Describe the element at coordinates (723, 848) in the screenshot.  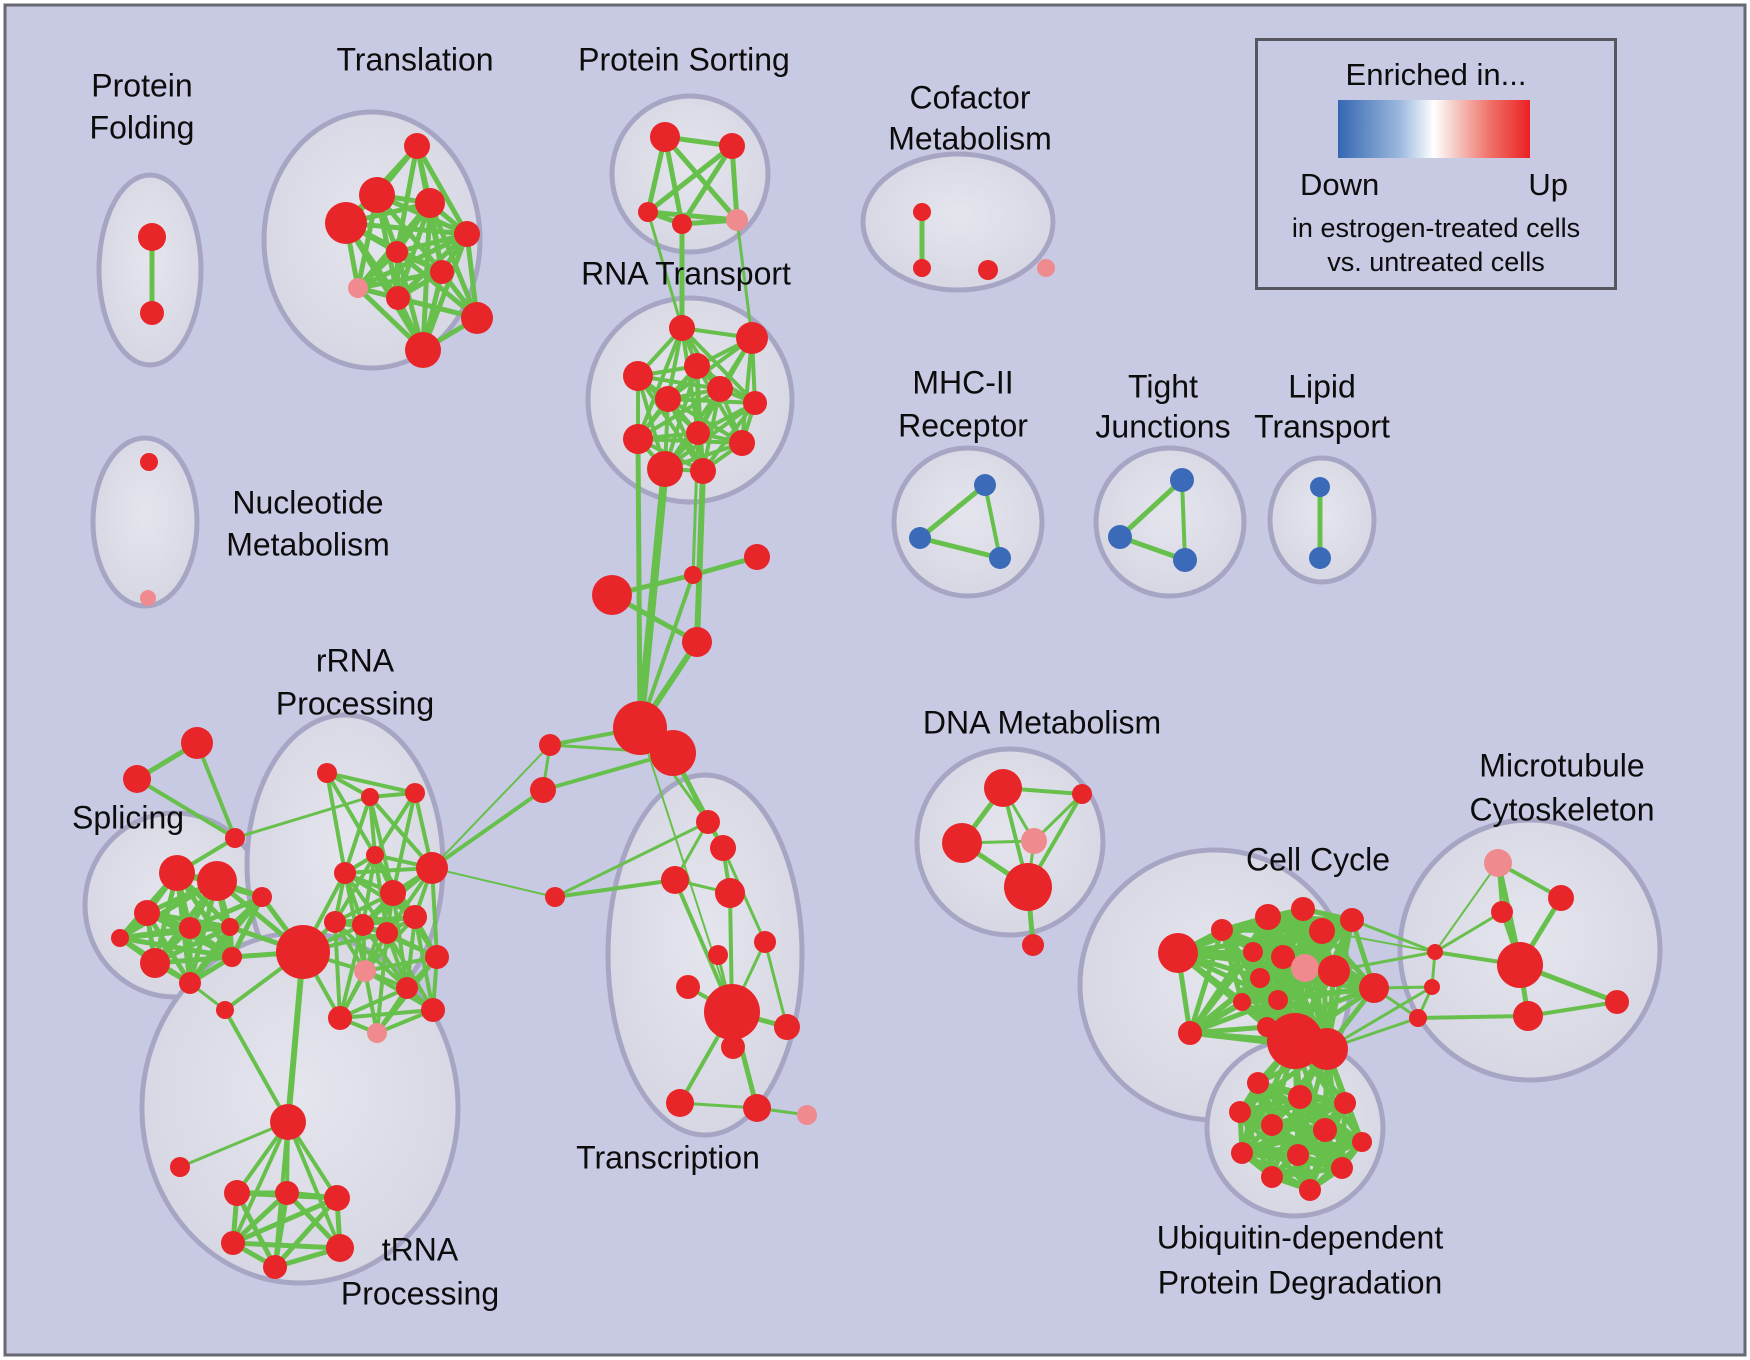
I see `node-TR2` at that location.